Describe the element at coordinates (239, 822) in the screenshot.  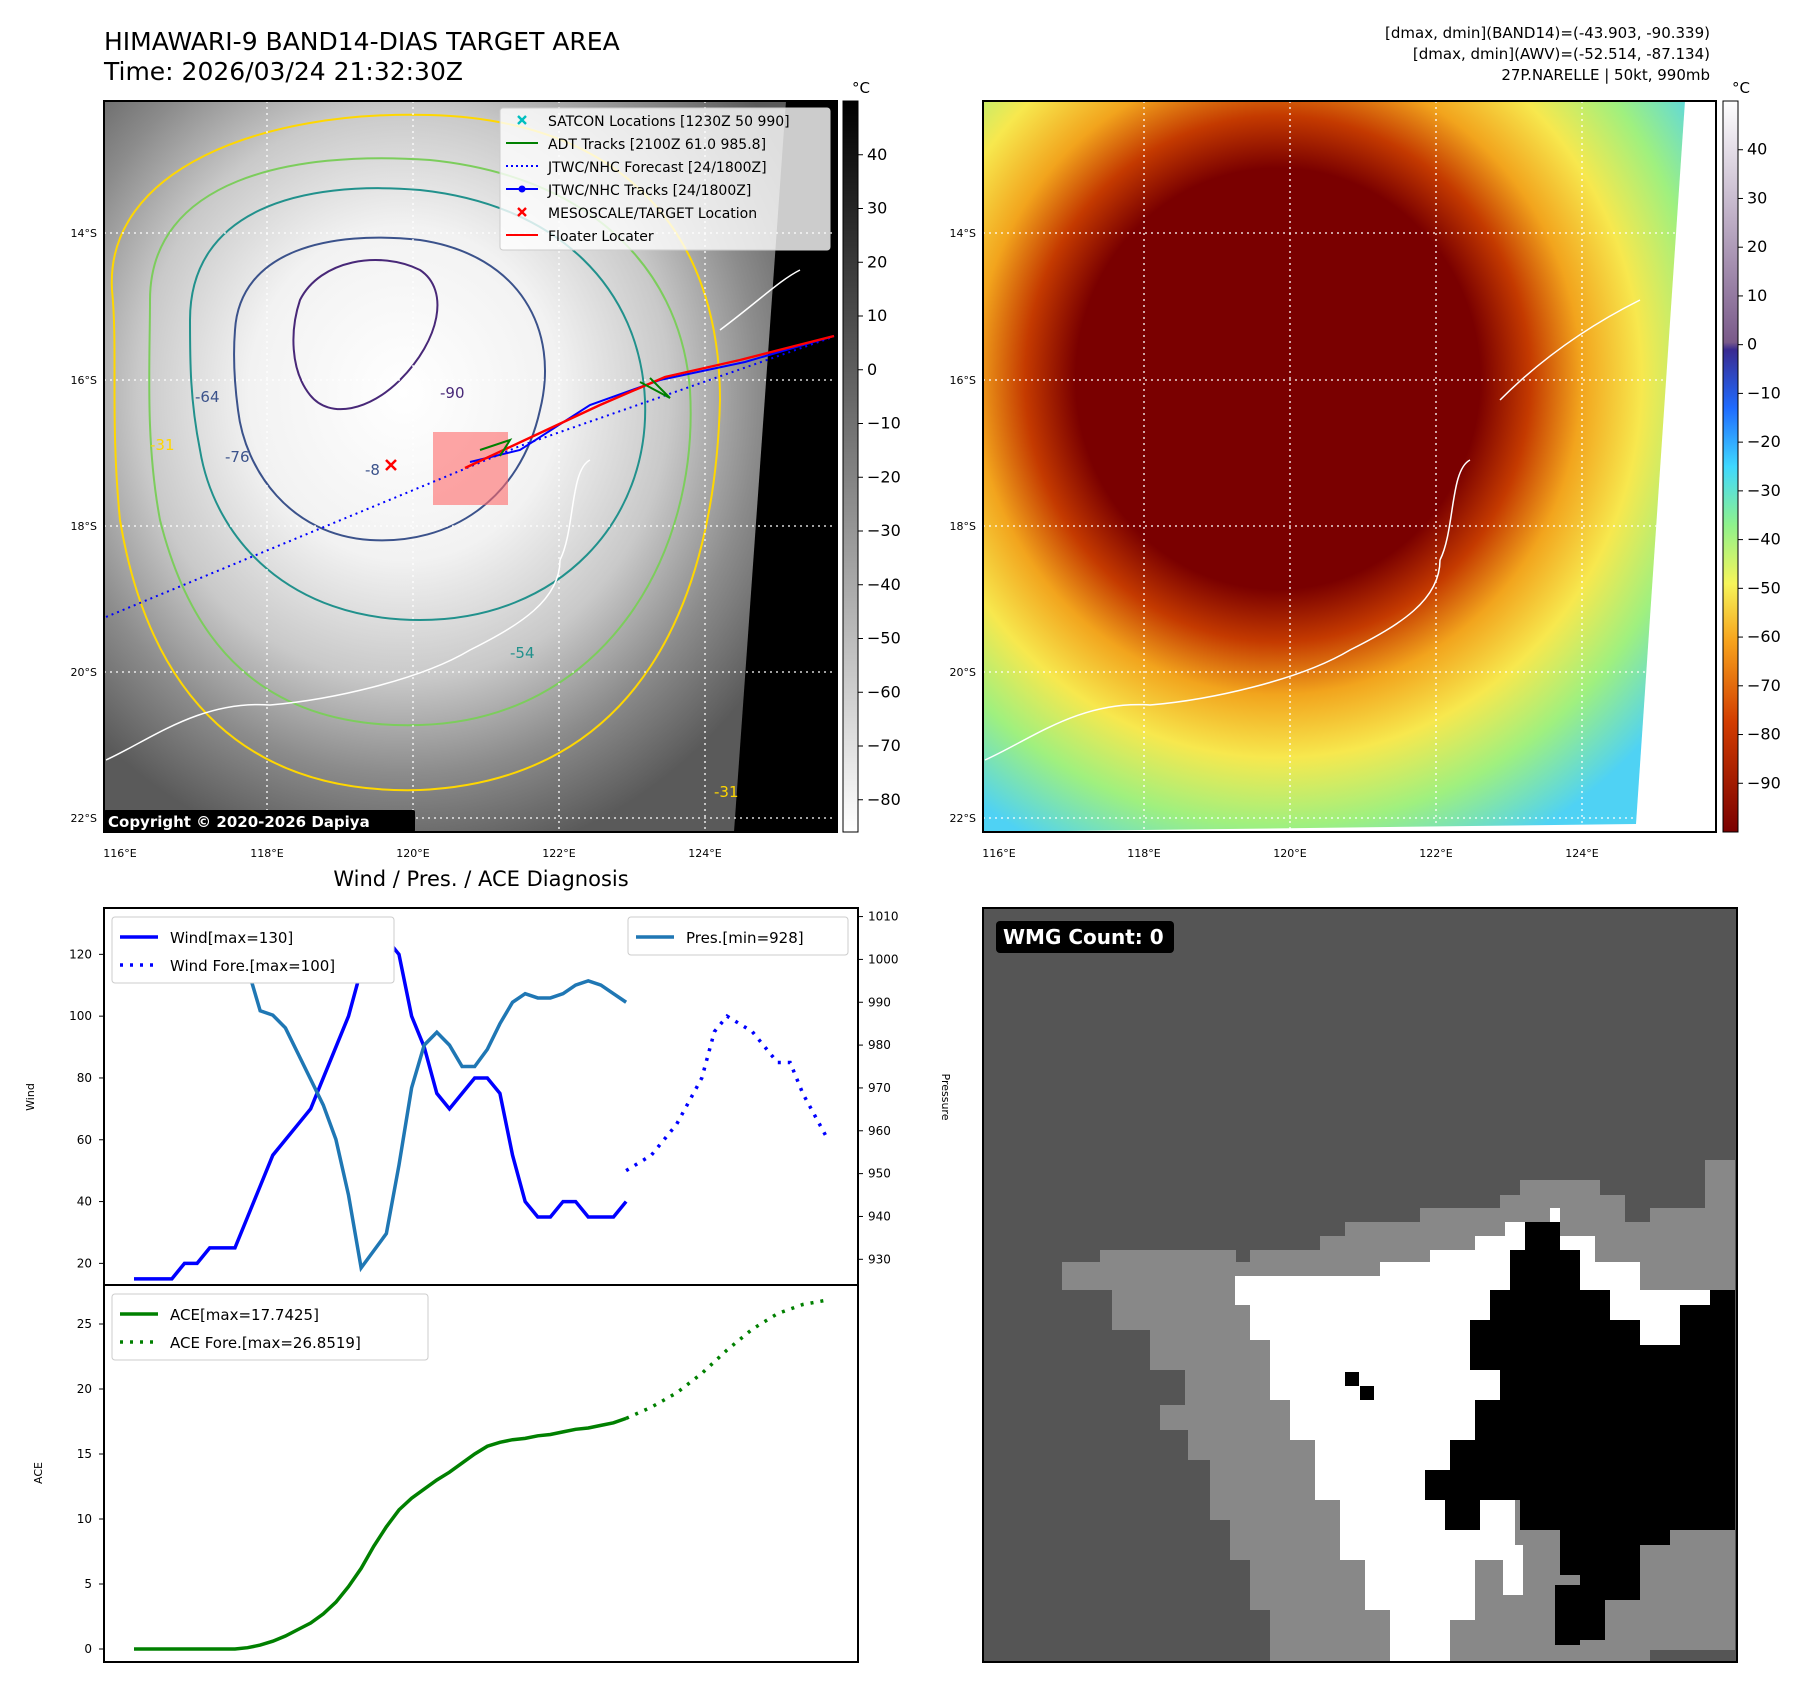
I see `svg-text: Copyright © 2020-2026 Dapiya` at that location.